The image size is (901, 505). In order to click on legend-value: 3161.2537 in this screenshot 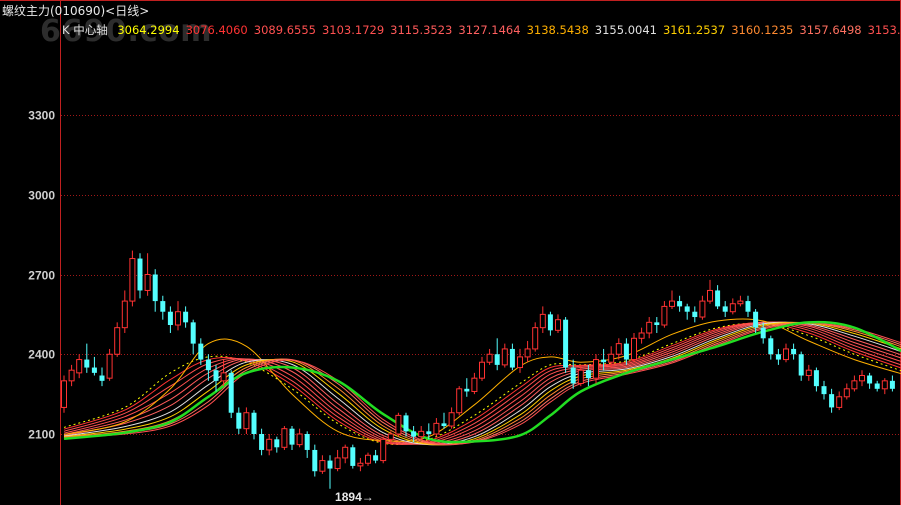, I will do `click(694, 30)`.